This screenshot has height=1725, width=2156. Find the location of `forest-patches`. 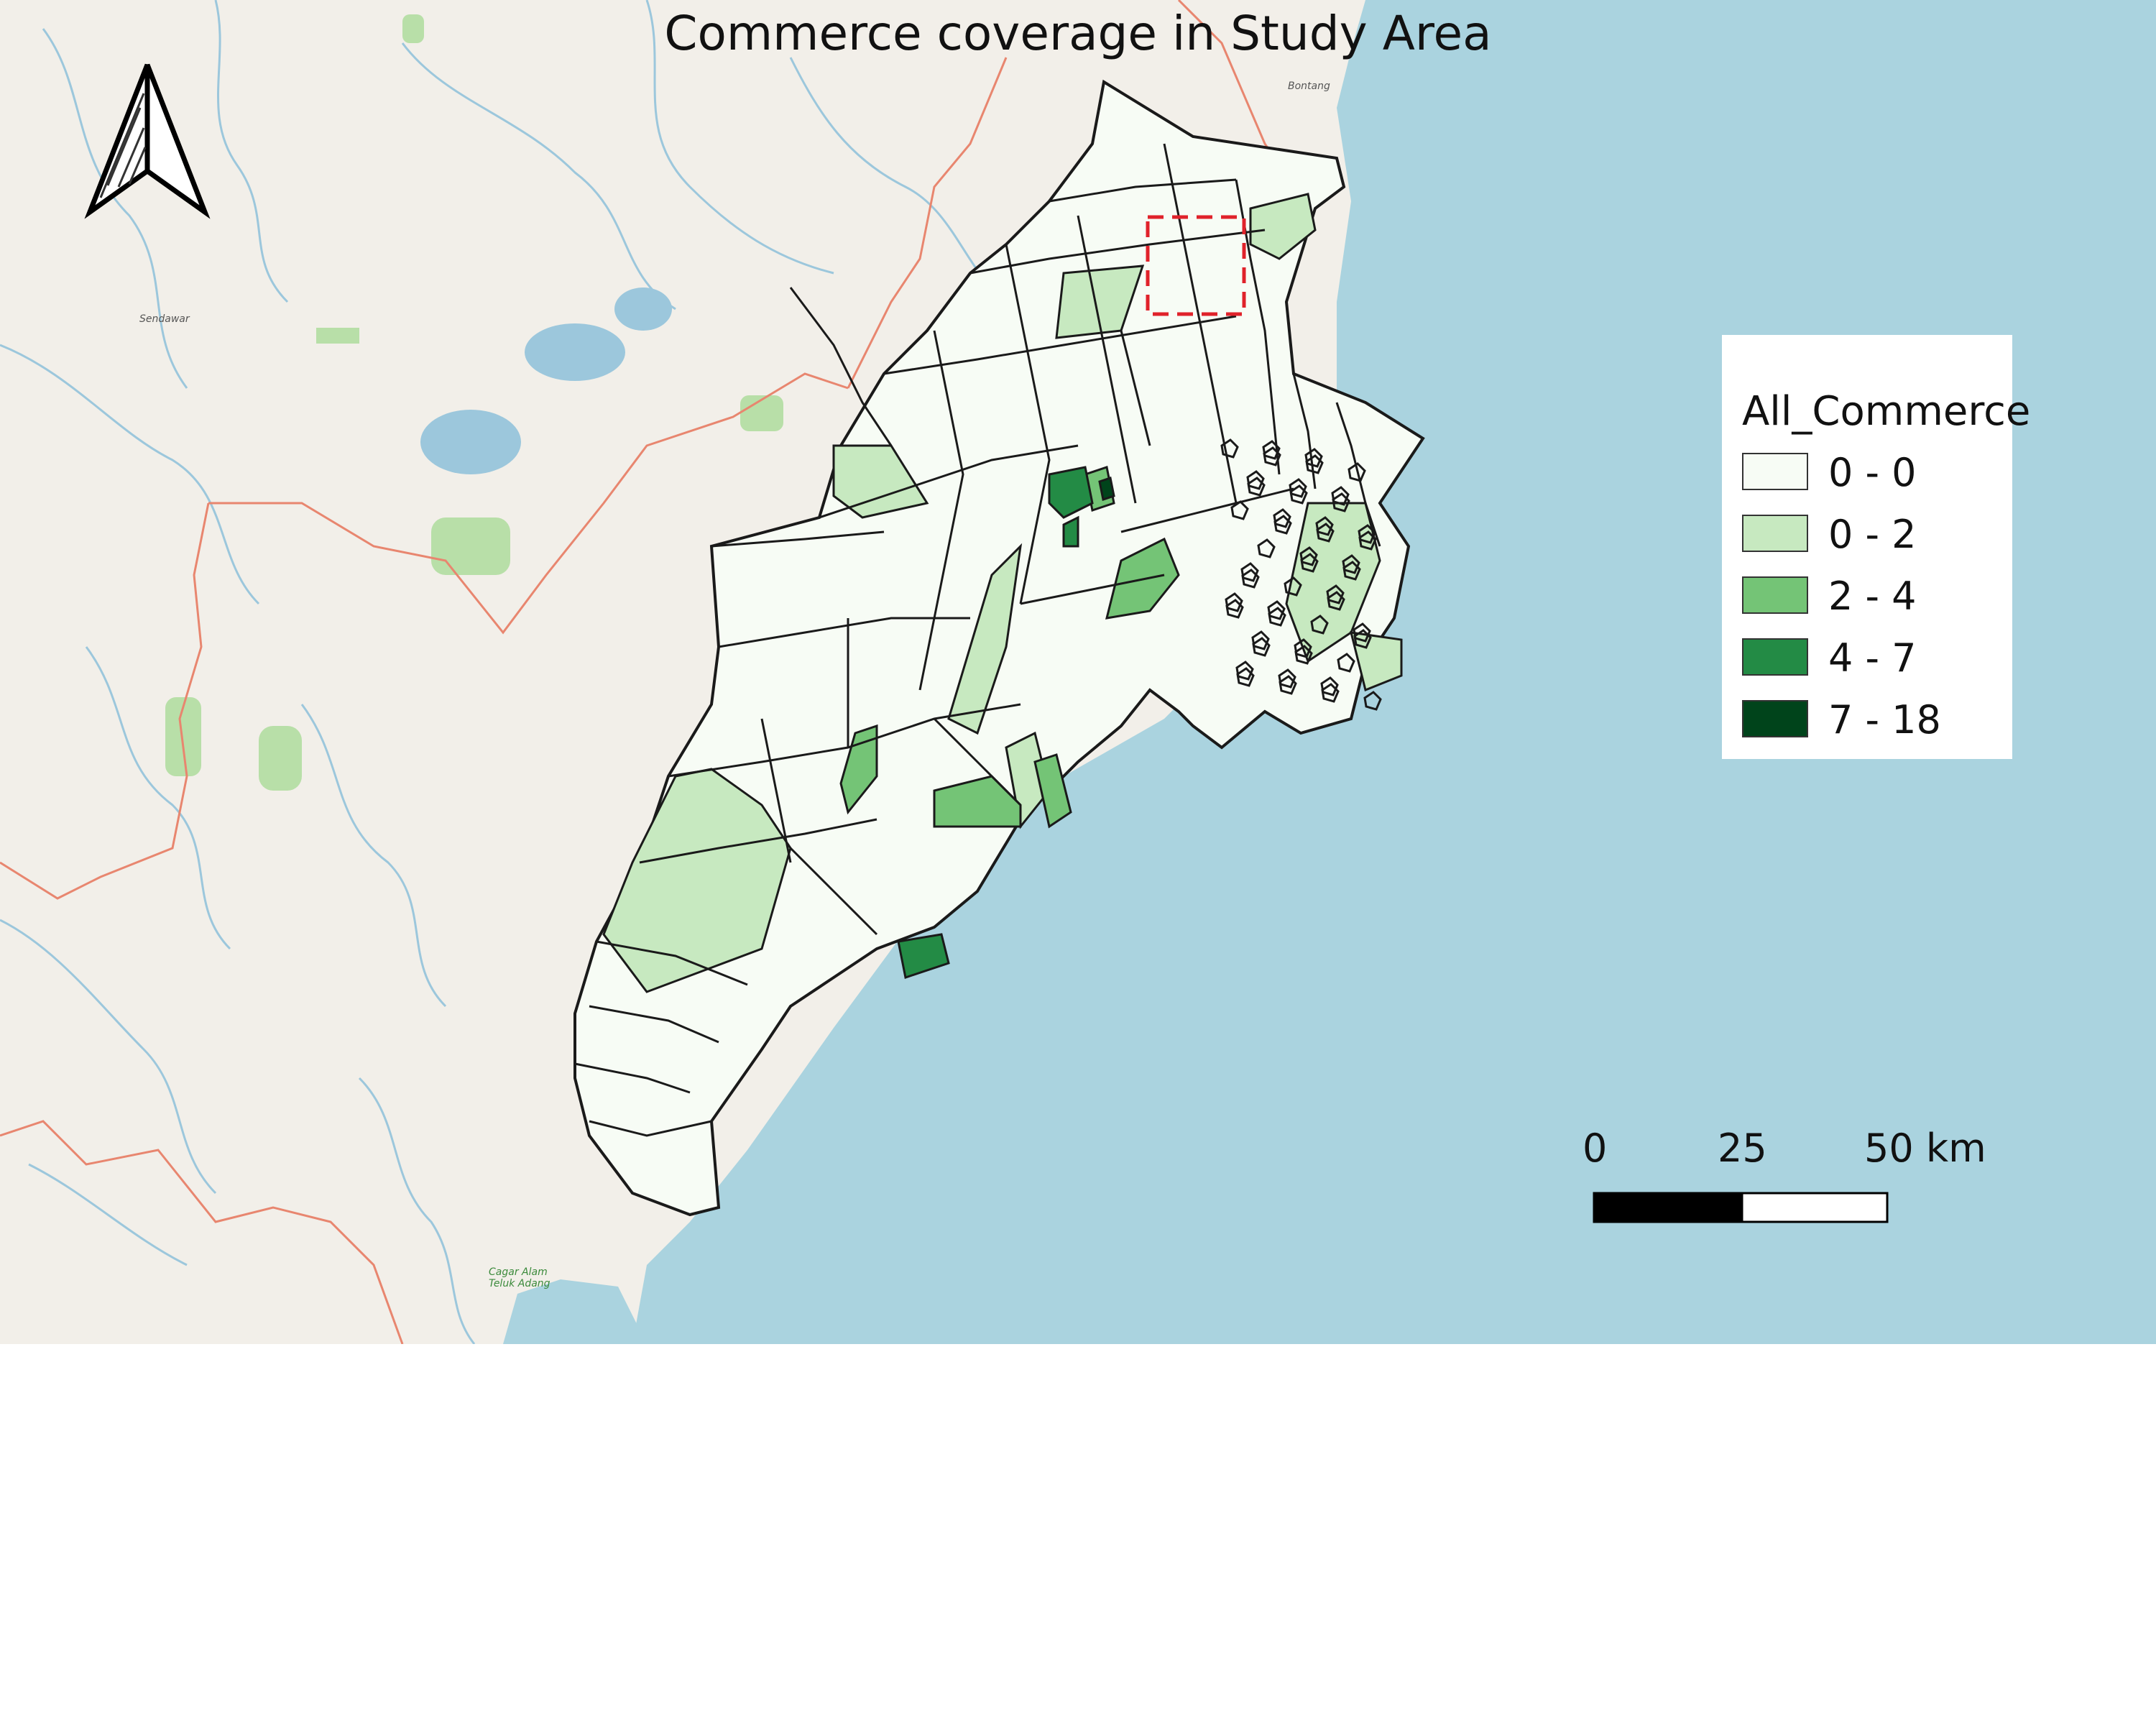

forest-patches is located at coordinates (474, 402).